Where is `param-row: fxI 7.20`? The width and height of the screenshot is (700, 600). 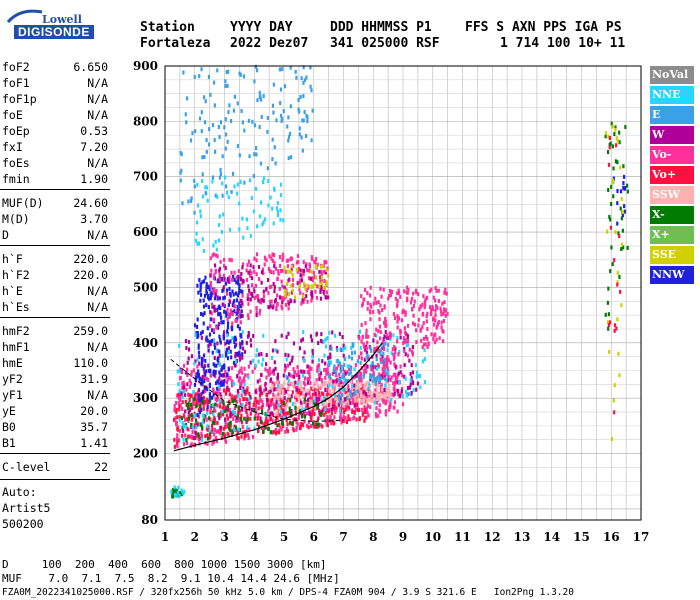
param-row: fxI 7.20 is located at coordinates (55, 148).